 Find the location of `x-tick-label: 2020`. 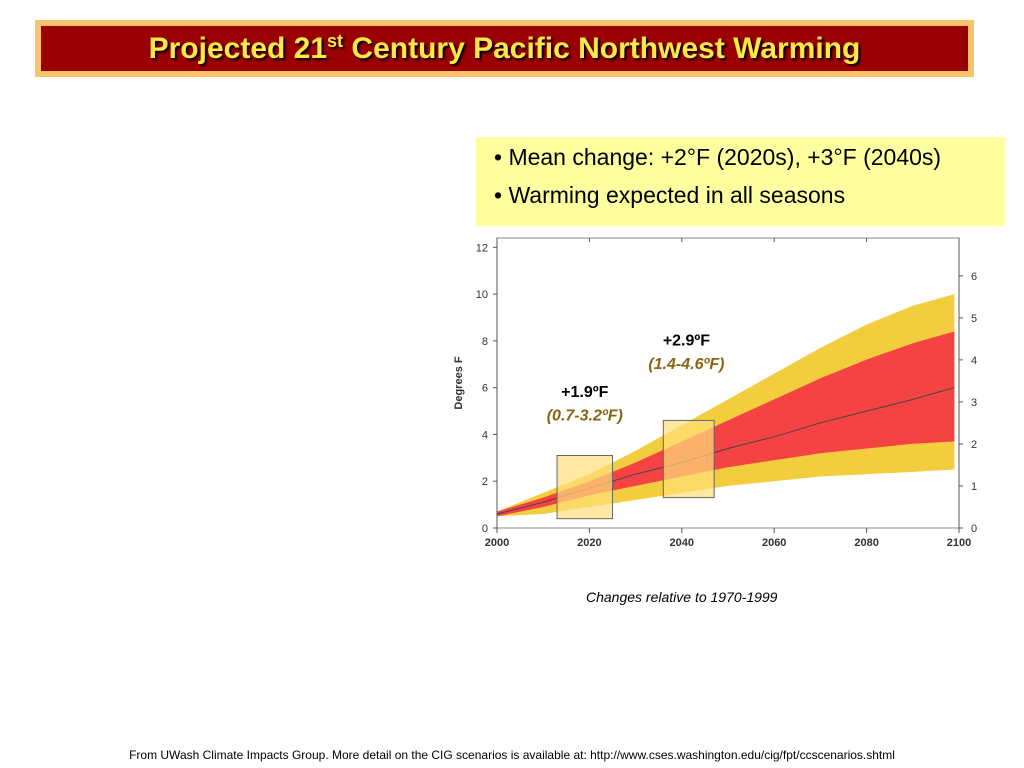

x-tick-label: 2020 is located at coordinates (589, 543).